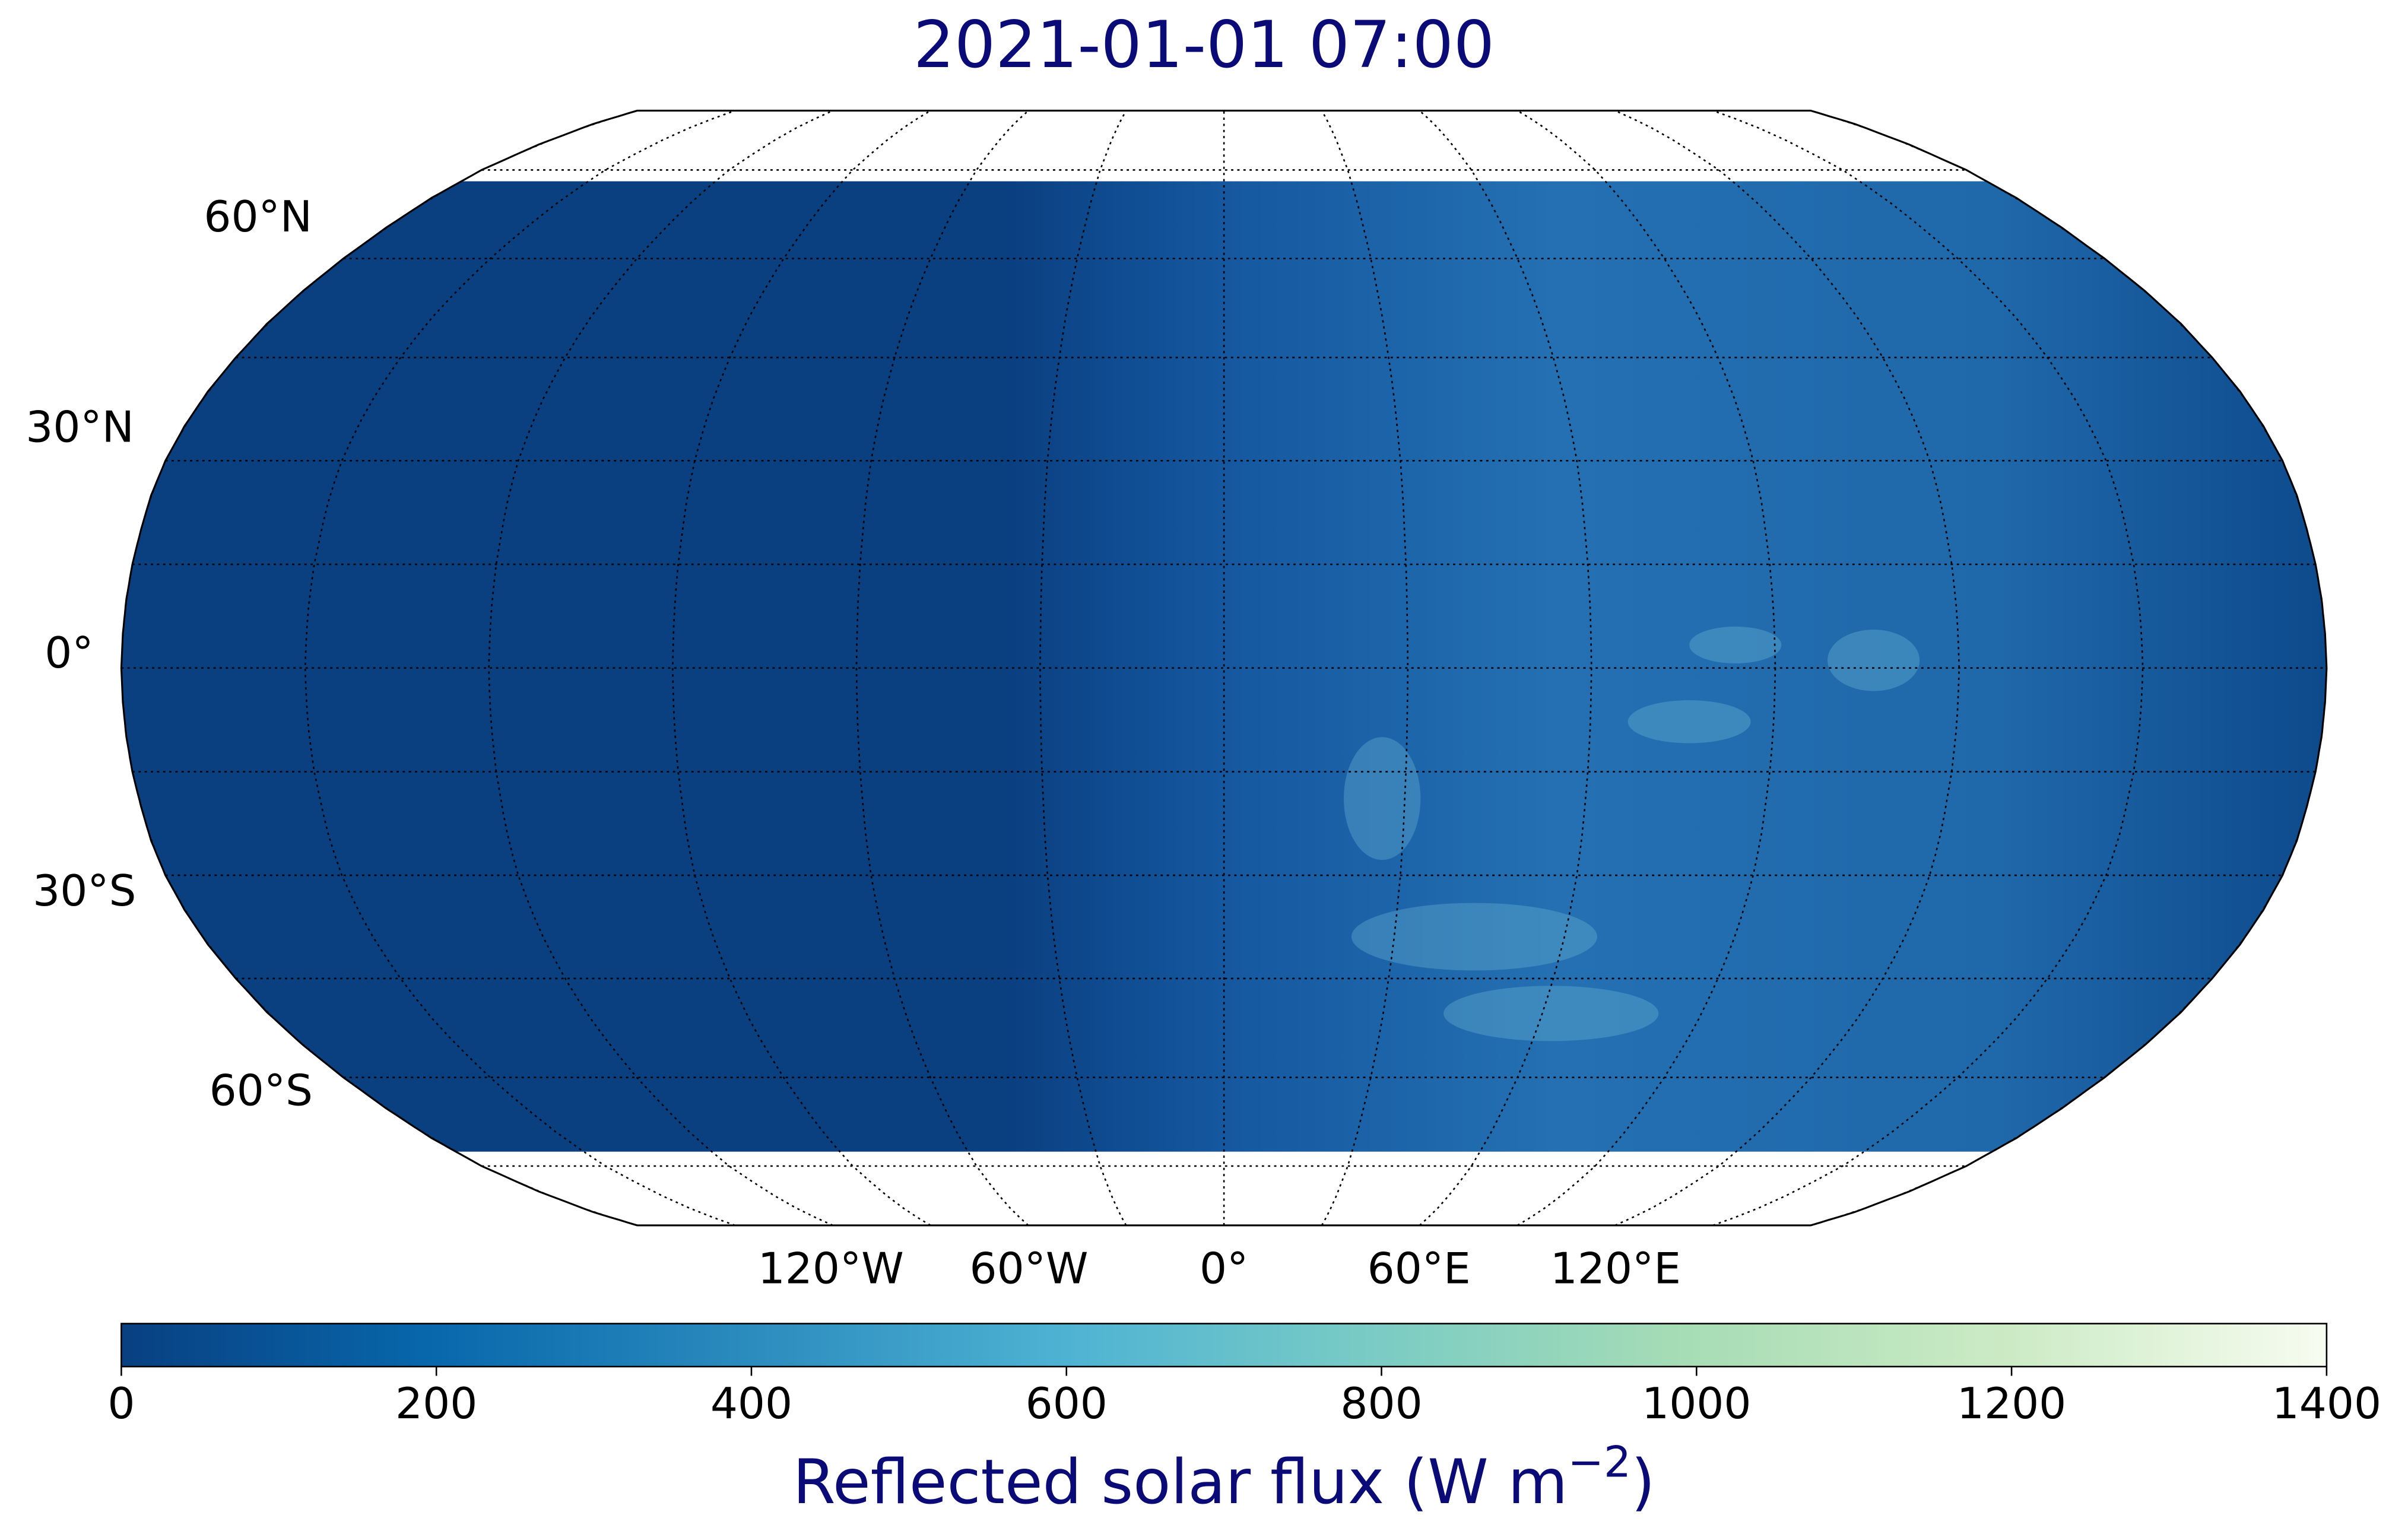  What do you see at coordinates (84, 891) in the screenshot?
I see `latitude-label: 30°S` at bounding box center [84, 891].